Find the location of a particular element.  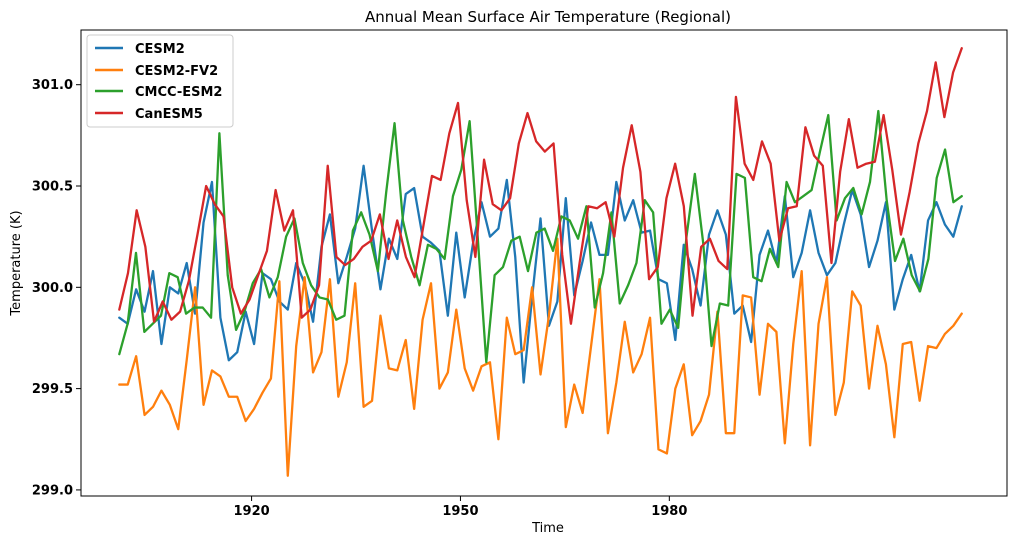

legend-label-cesm2: CESM2 is located at coordinates (160, 49).